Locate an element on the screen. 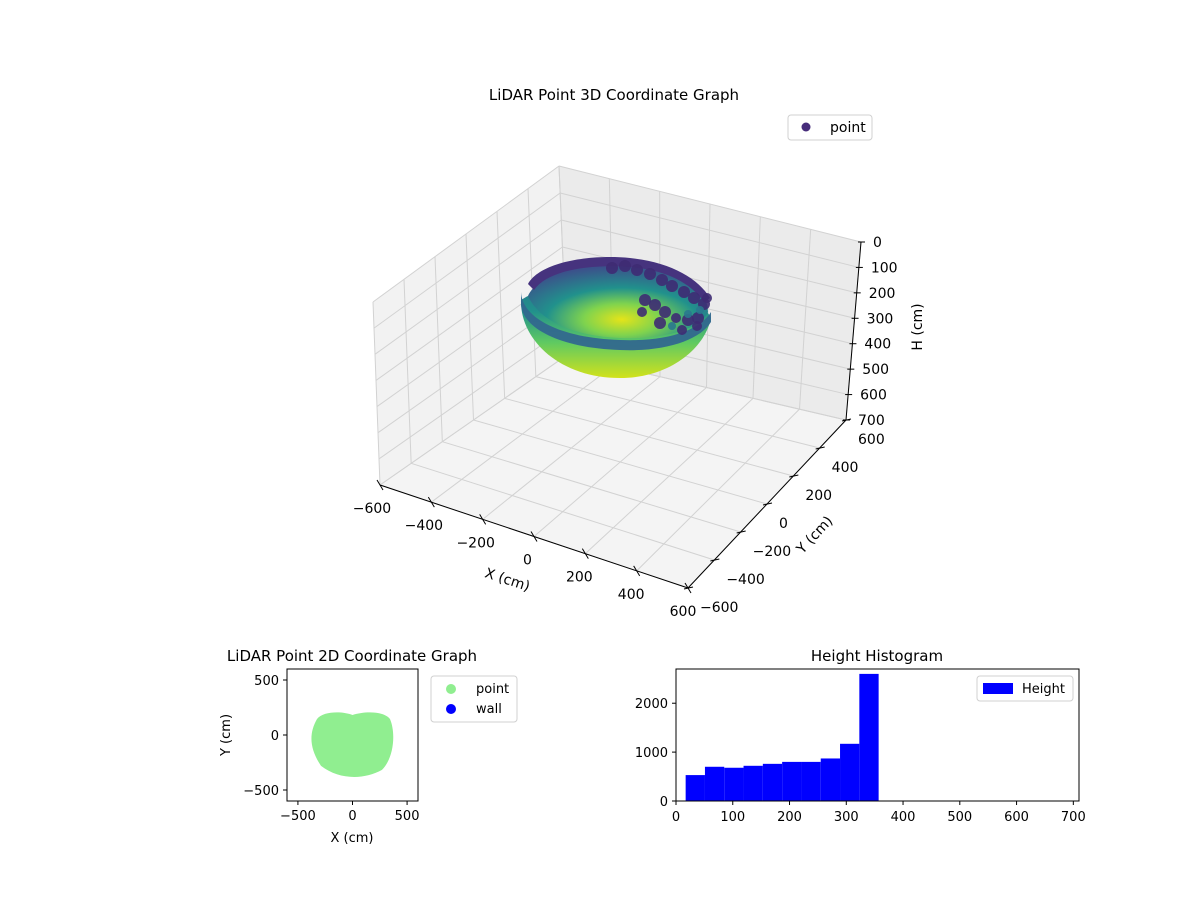 This screenshot has width=1200, height=900. z-tick-label: 400 is located at coordinates (877, 345).